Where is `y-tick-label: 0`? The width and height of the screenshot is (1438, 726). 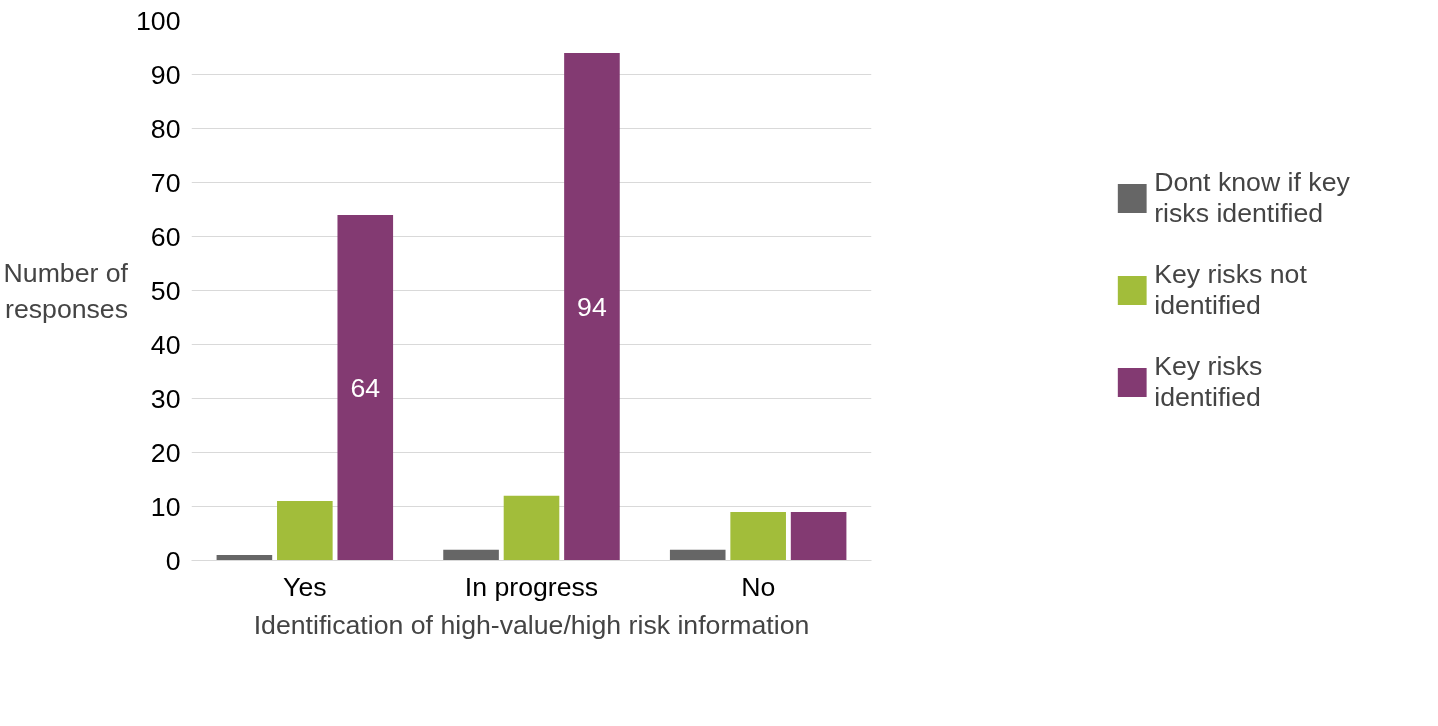 y-tick-label: 0 is located at coordinates (173, 560).